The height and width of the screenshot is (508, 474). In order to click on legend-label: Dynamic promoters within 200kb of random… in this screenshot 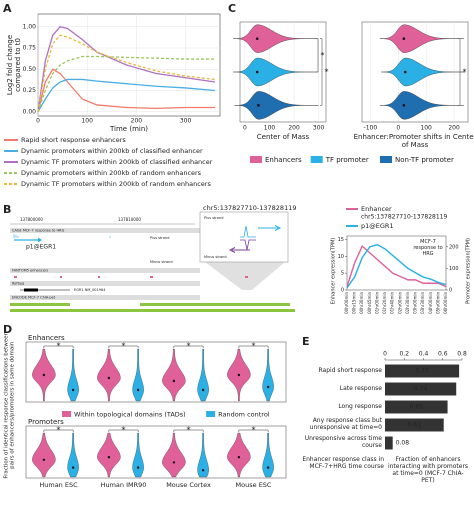, I will do `click(111, 173)`.